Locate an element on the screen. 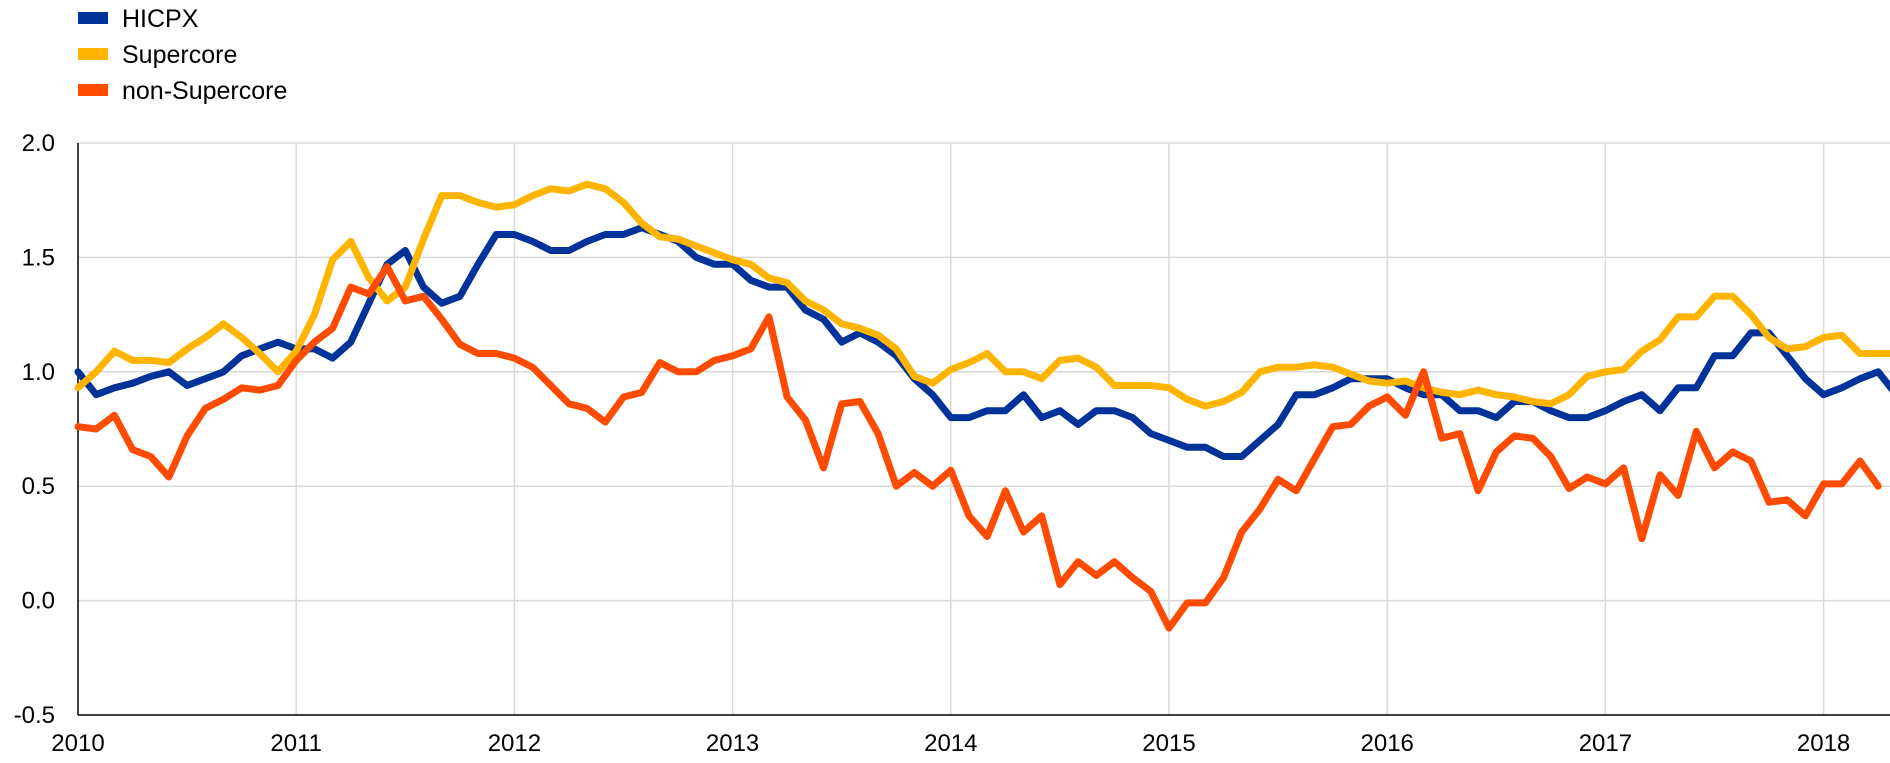 This screenshot has width=1890, height=763. legend-item: non-Supercore is located at coordinates (182, 91).